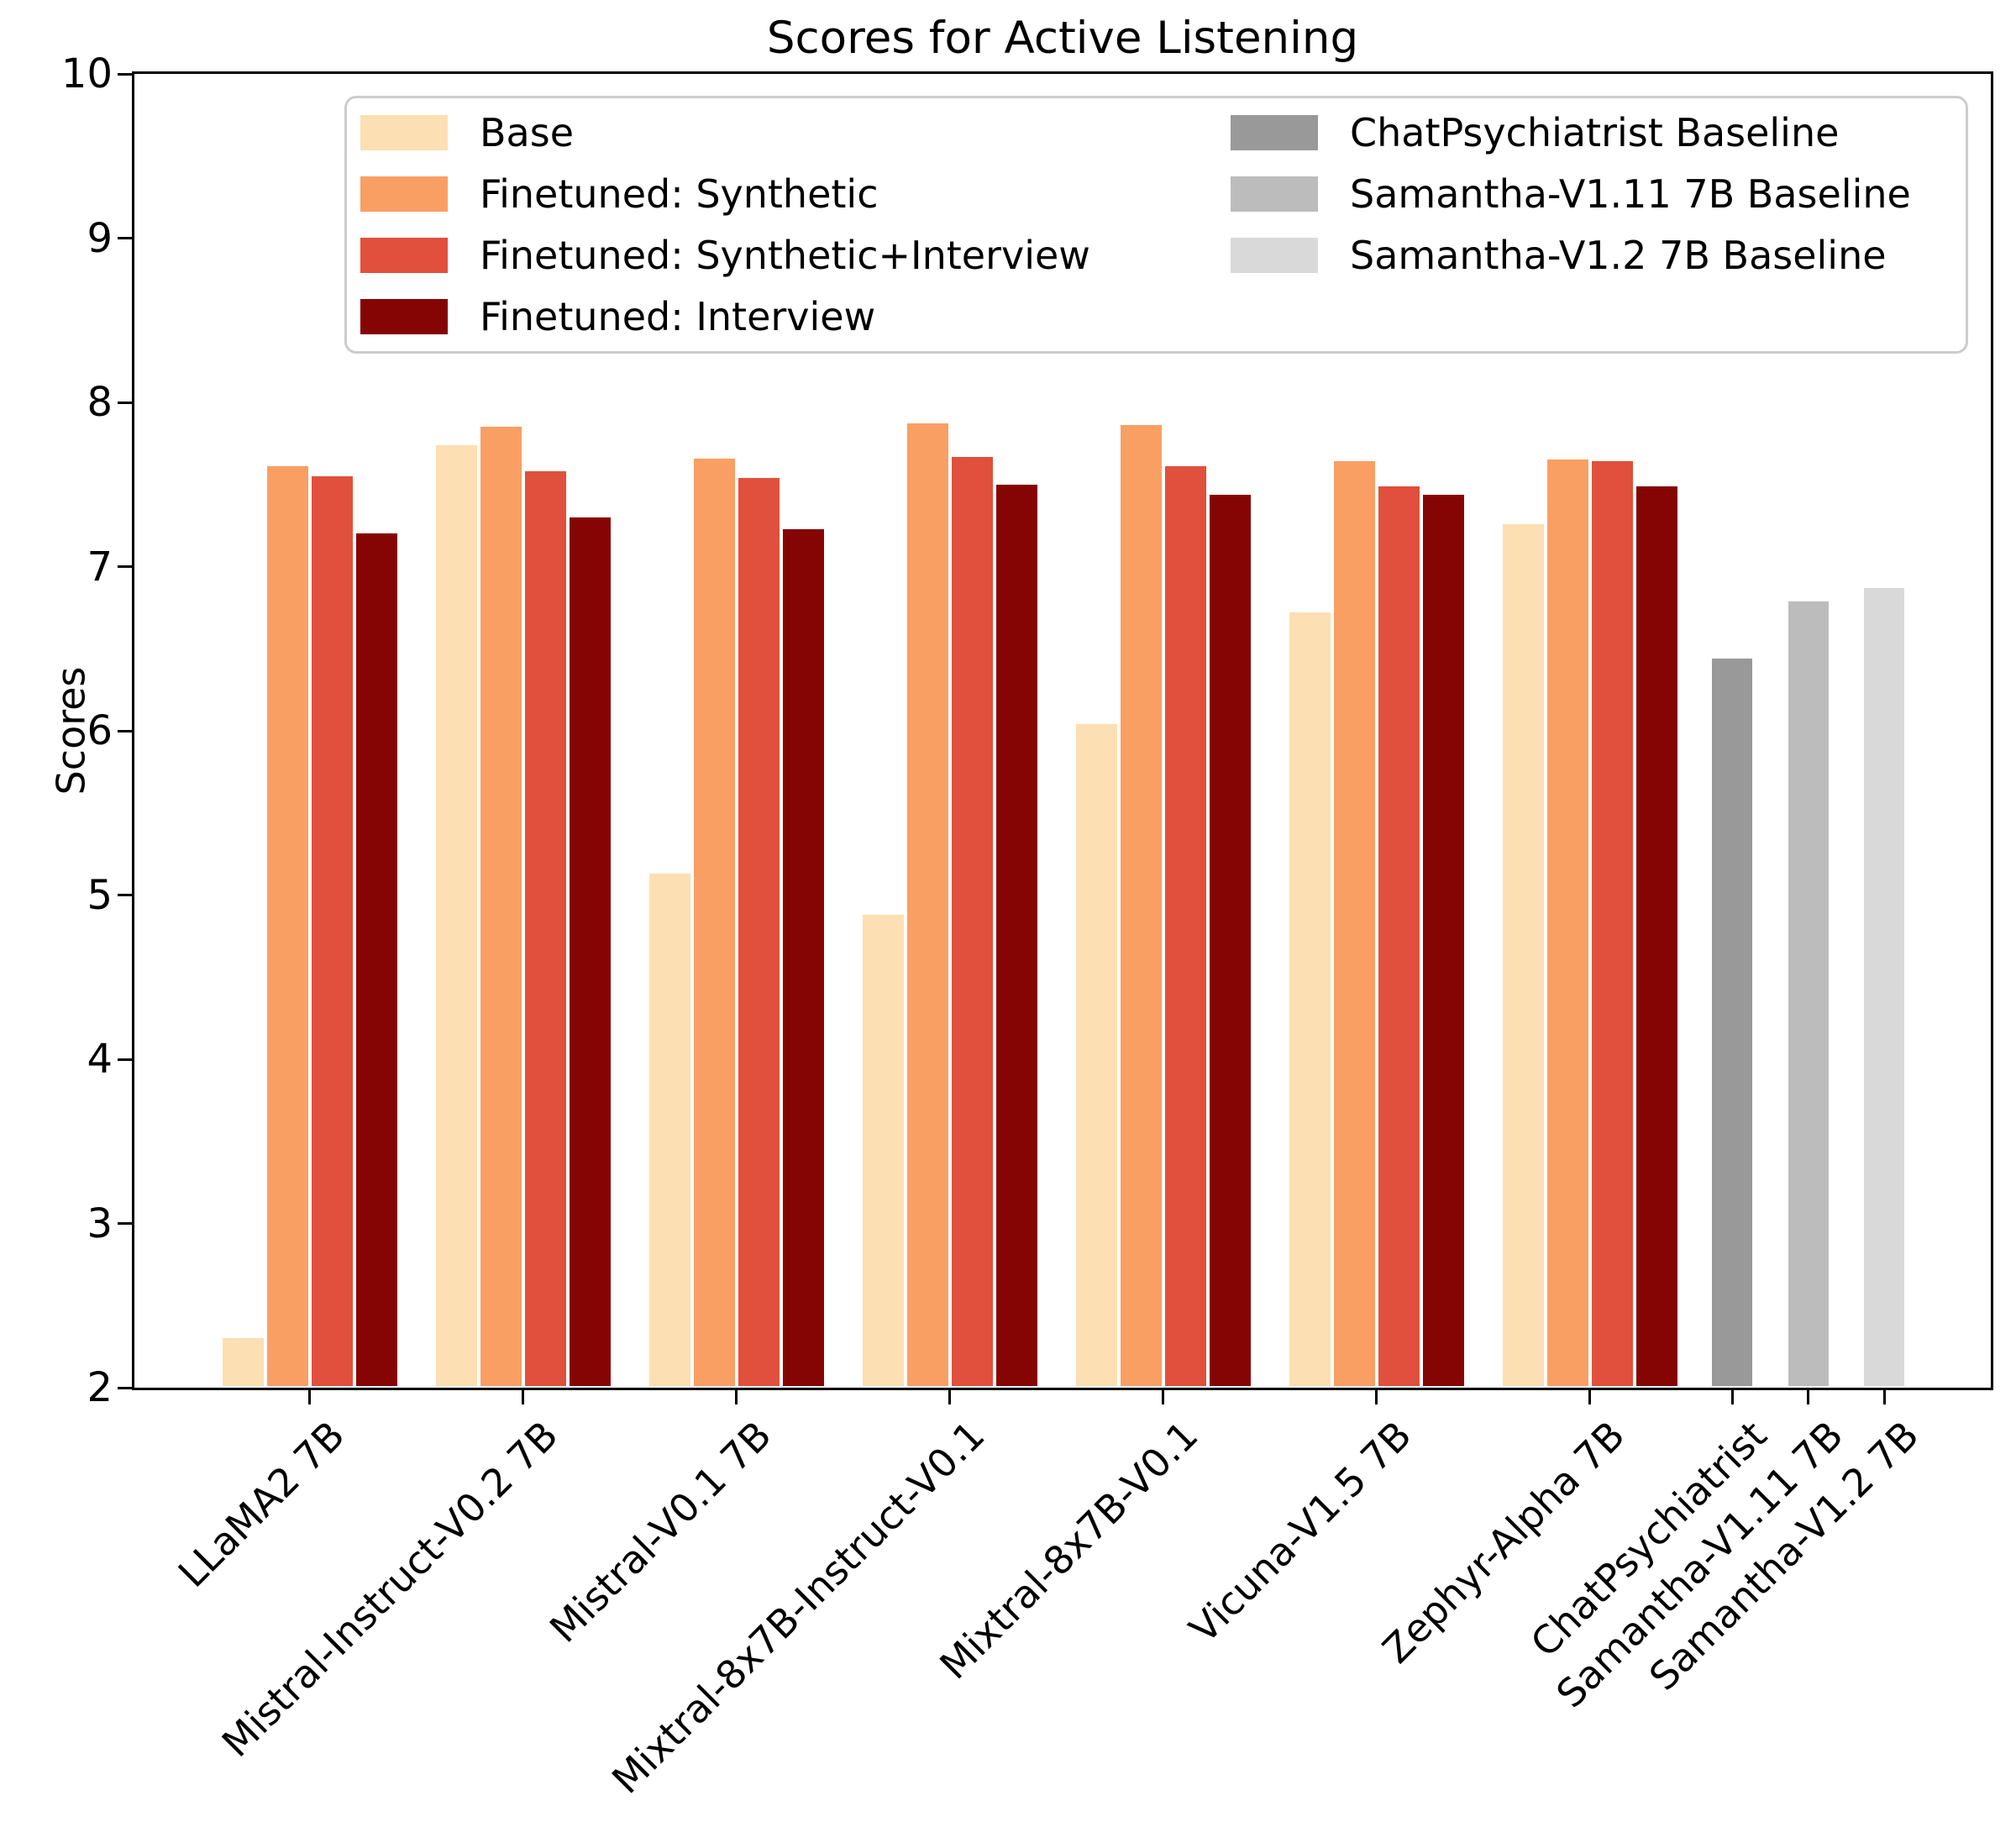 The image size is (2016, 1848). Describe the element at coordinates (100, 895) in the screenshot. I see `y-tick-label-5: 5` at that location.